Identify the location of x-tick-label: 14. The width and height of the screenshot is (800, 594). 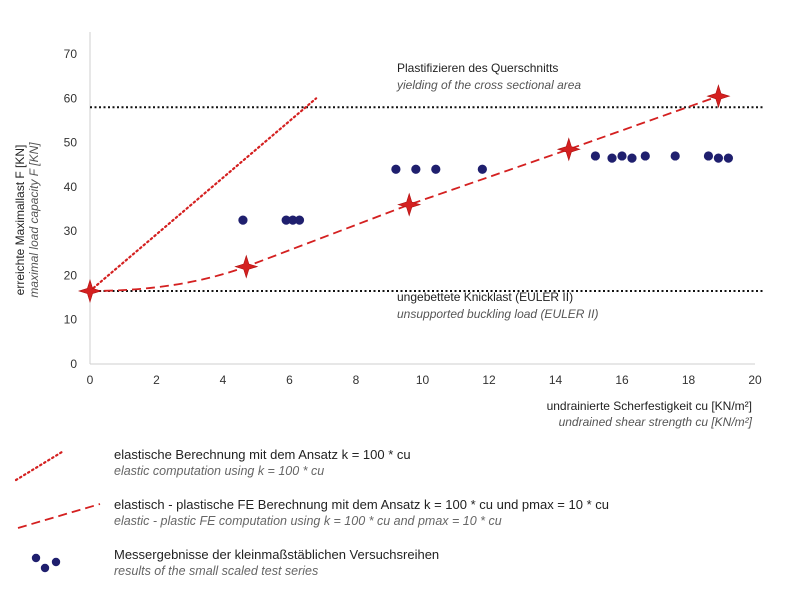
(556, 380).